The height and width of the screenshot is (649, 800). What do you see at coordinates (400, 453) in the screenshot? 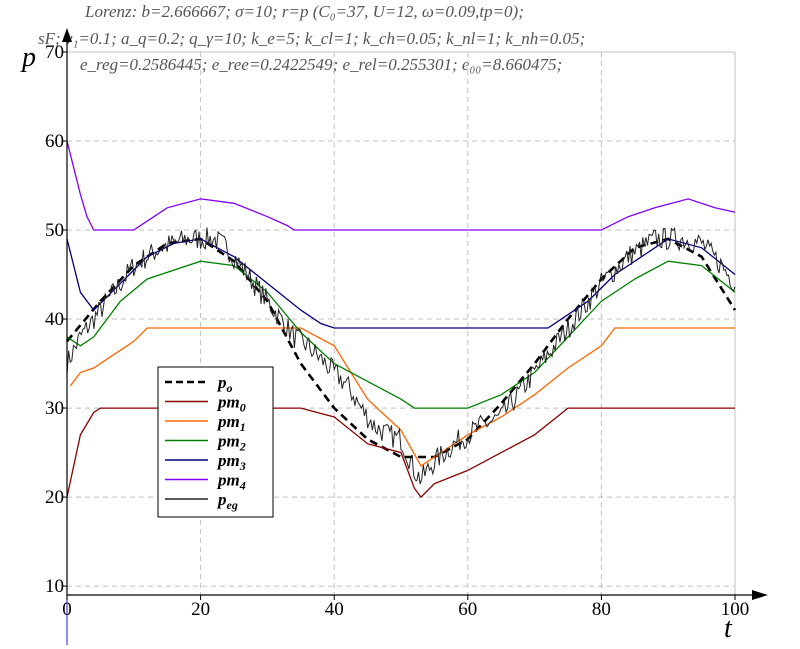
I see `series-line-pm0` at bounding box center [400, 453].